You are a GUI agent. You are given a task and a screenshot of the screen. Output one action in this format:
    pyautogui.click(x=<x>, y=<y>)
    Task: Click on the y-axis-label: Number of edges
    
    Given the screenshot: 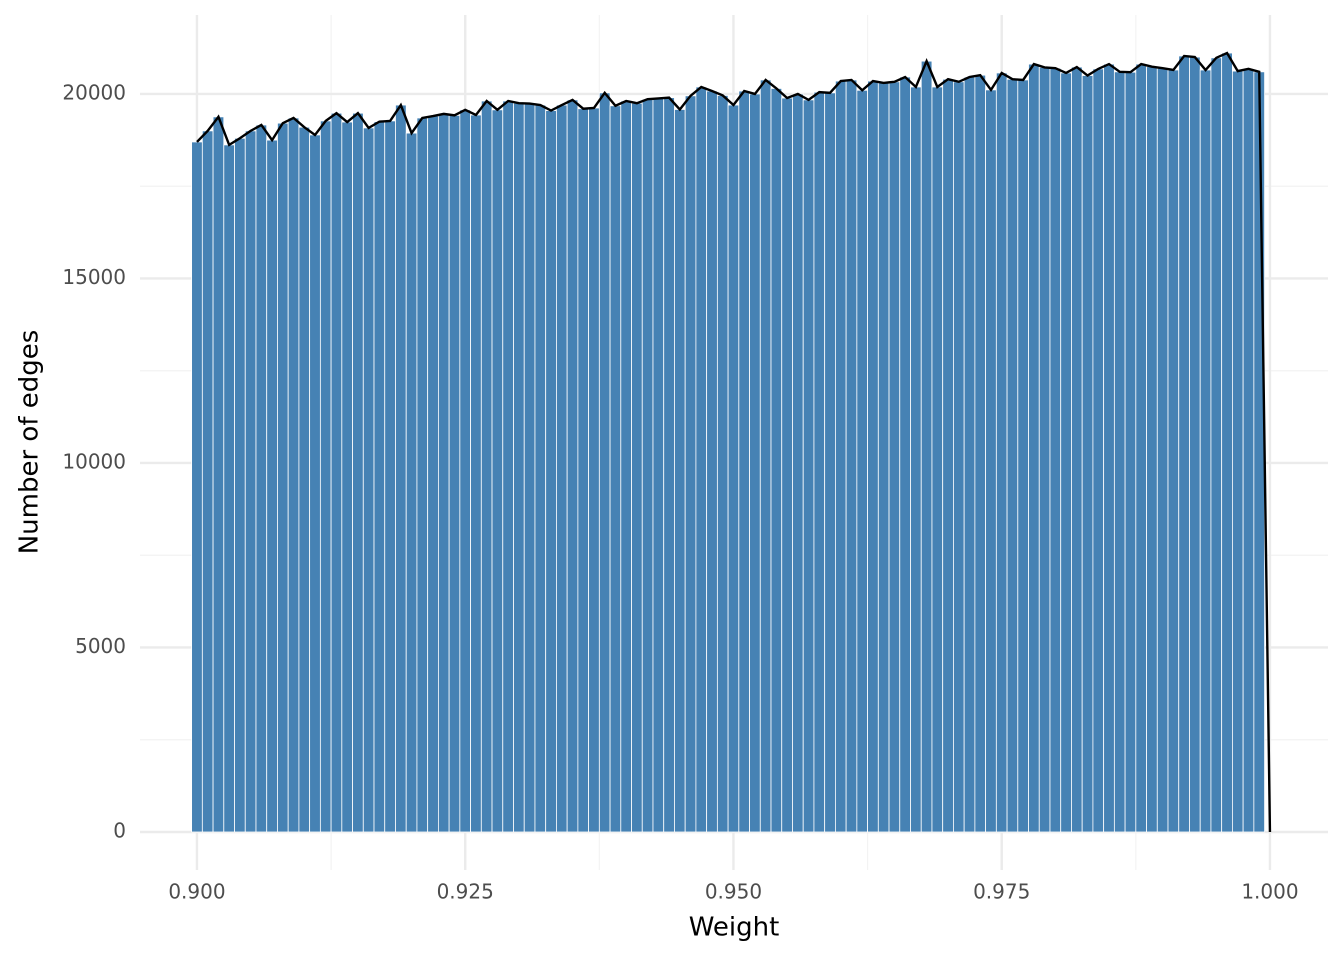 What is the action you would take?
    pyautogui.click(x=30, y=442)
    